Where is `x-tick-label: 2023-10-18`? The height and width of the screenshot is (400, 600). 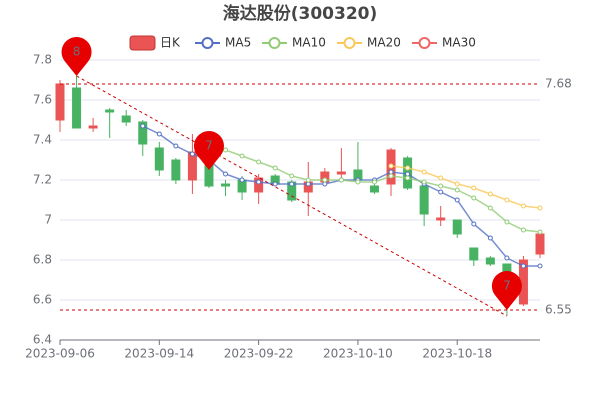
x-tick-label: 2023-10-18 is located at coordinates (457, 354).